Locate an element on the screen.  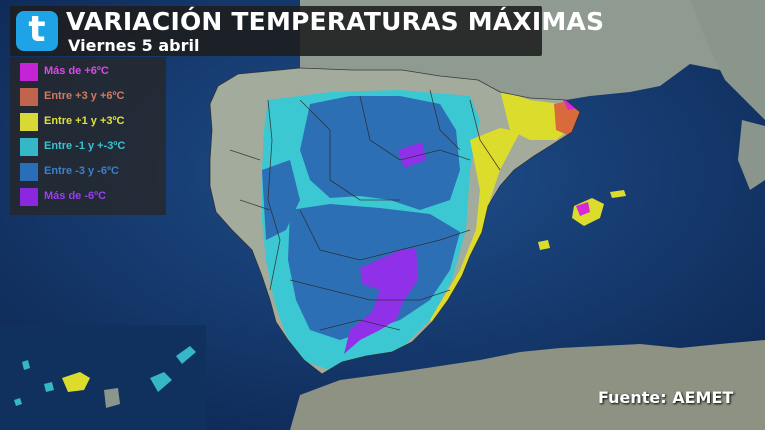
zone-minus6-south is located at coordinates (381, 301).